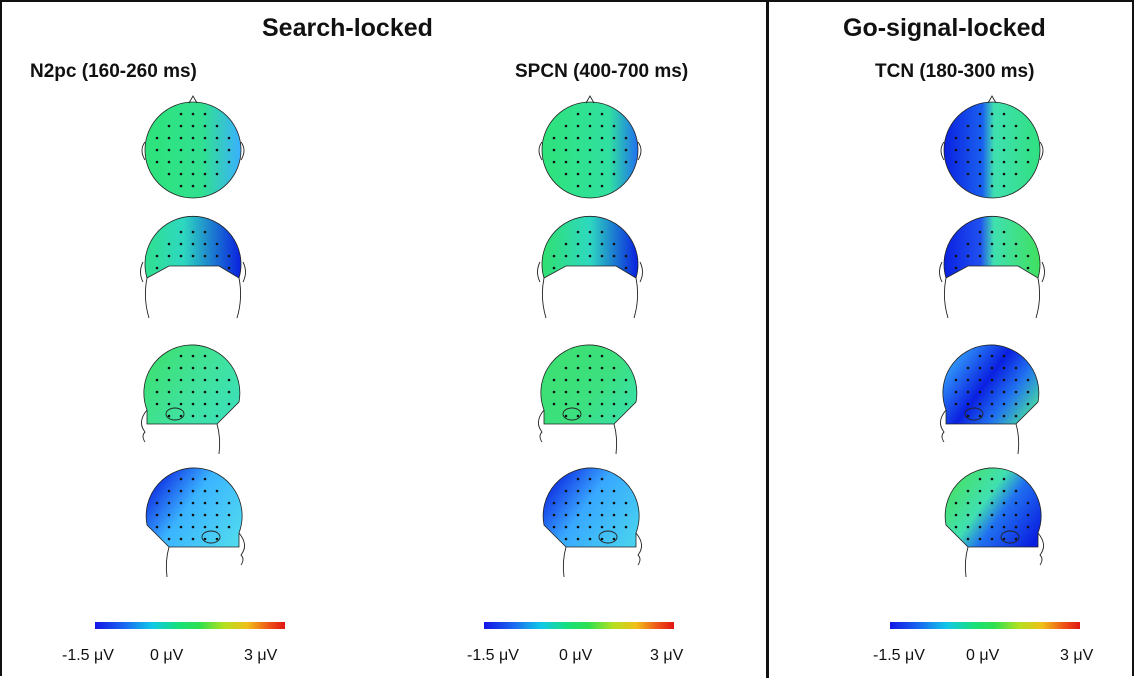 This screenshot has width=1136, height=678. What do you see at coordinates (190, 625) in the screenshot?
I see `colorbar-n2pc` at bounding box center [190, 625].